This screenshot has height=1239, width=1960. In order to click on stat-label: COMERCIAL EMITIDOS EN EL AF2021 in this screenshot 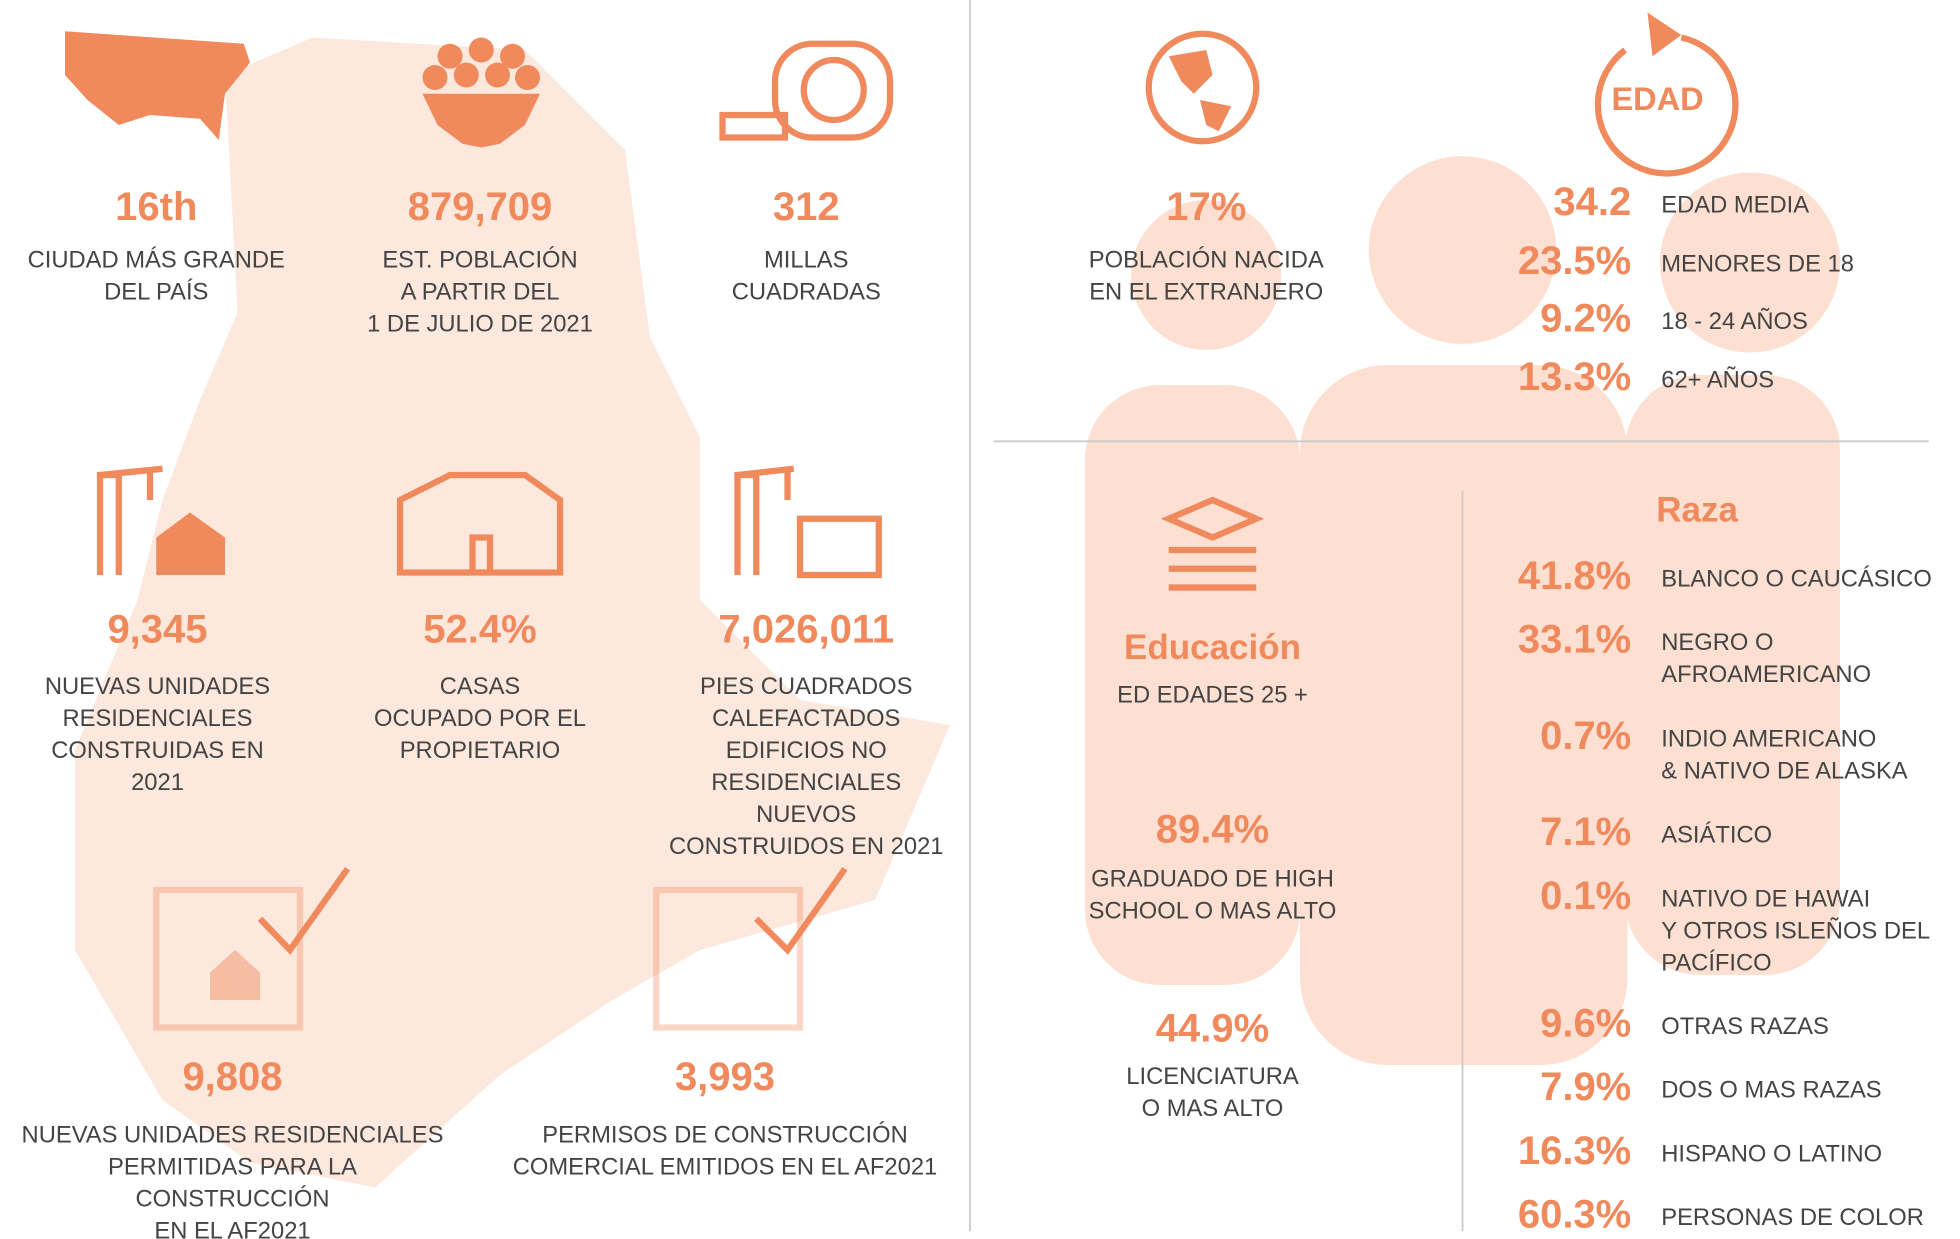, I will do `click(725, 1167)`.